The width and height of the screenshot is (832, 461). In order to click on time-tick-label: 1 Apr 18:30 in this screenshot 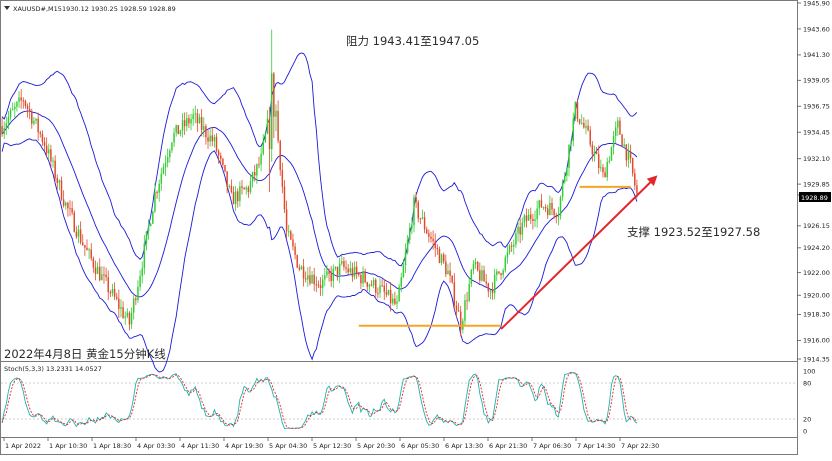, I will do `click(112, 446)`.